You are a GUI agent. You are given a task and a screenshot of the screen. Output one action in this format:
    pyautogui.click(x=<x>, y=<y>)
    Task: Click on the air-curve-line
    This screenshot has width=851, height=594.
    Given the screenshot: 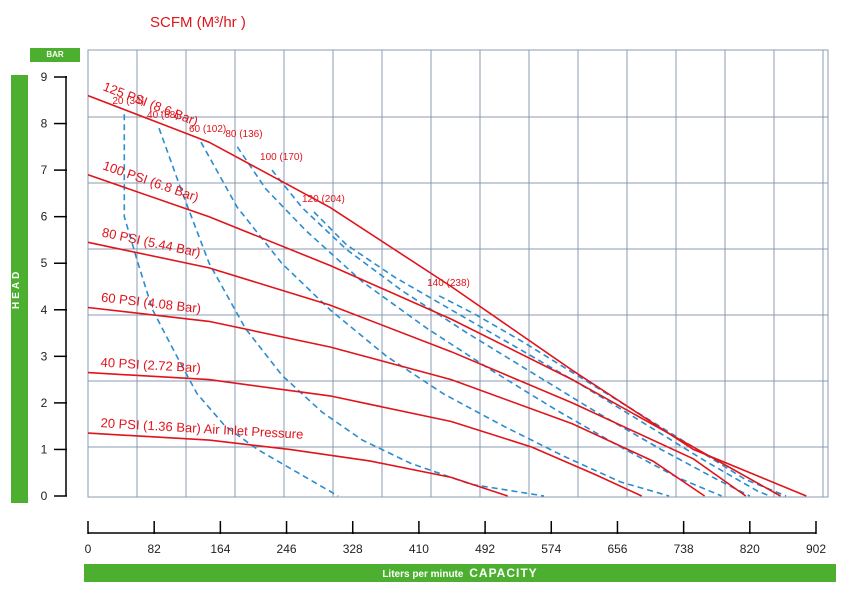 What is the action you would take?
    pyautogui.click(x=612, y=396)
    